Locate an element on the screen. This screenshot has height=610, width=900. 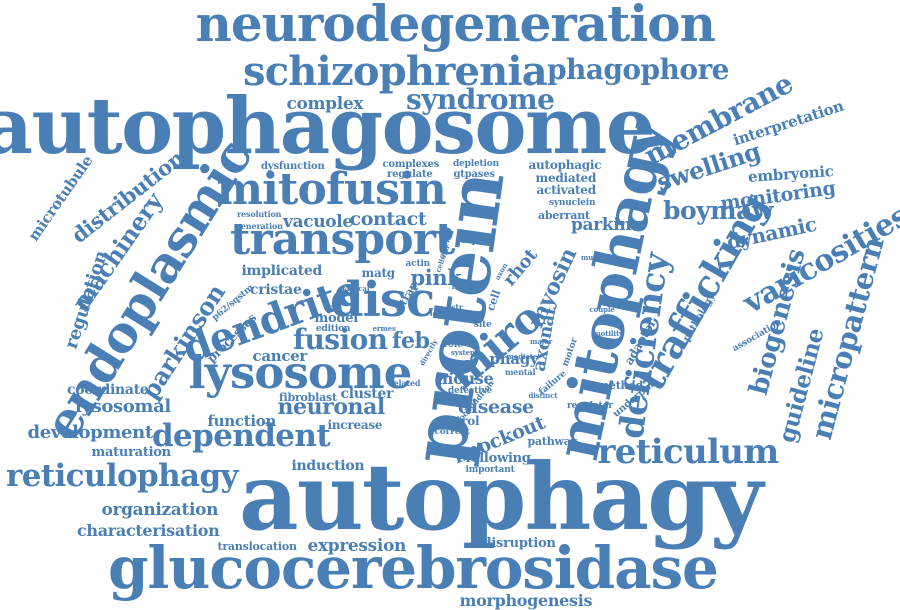
cloud-word-translocation: translocation is located at coordinates (257, 546).